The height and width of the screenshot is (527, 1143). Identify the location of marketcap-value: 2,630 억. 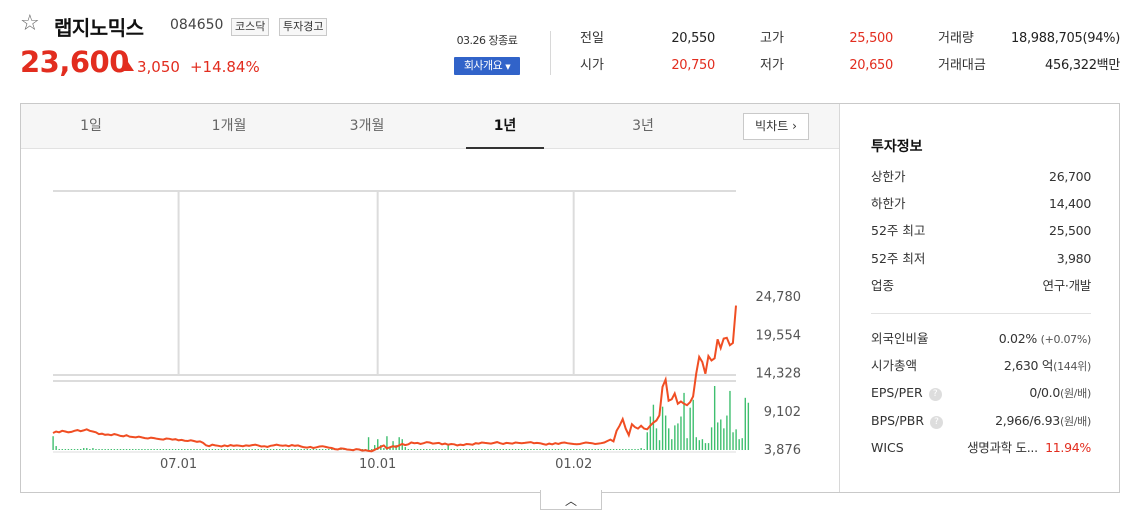
(1028, 365).